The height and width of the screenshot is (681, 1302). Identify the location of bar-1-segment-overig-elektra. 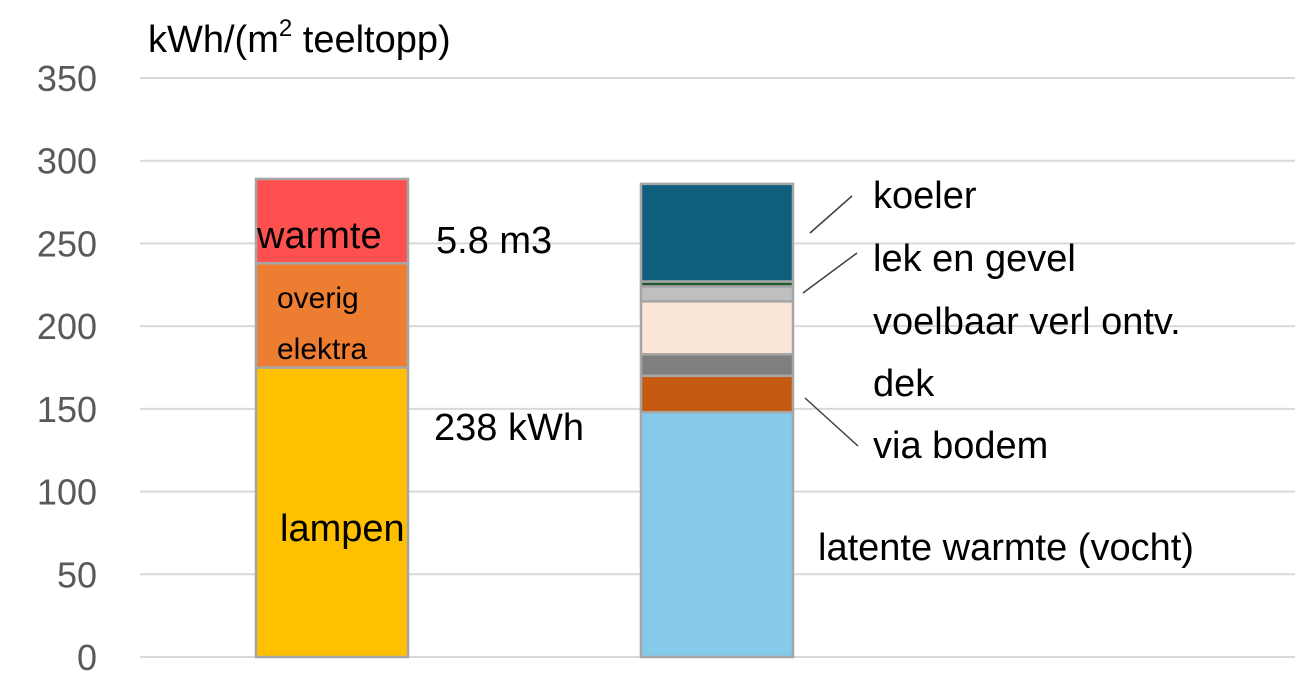
(332, 315).